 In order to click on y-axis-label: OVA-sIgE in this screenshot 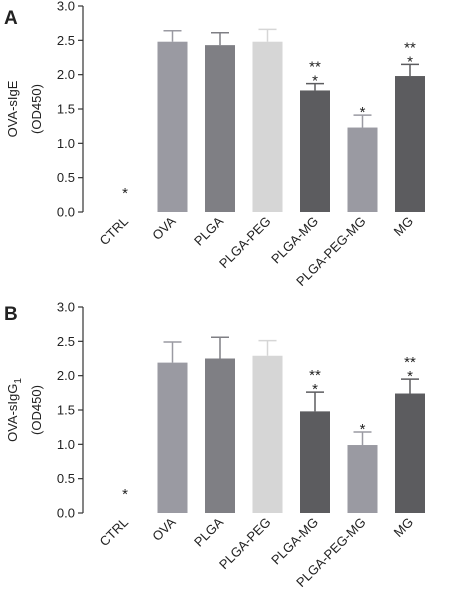, I will do `click(12, 108)`.